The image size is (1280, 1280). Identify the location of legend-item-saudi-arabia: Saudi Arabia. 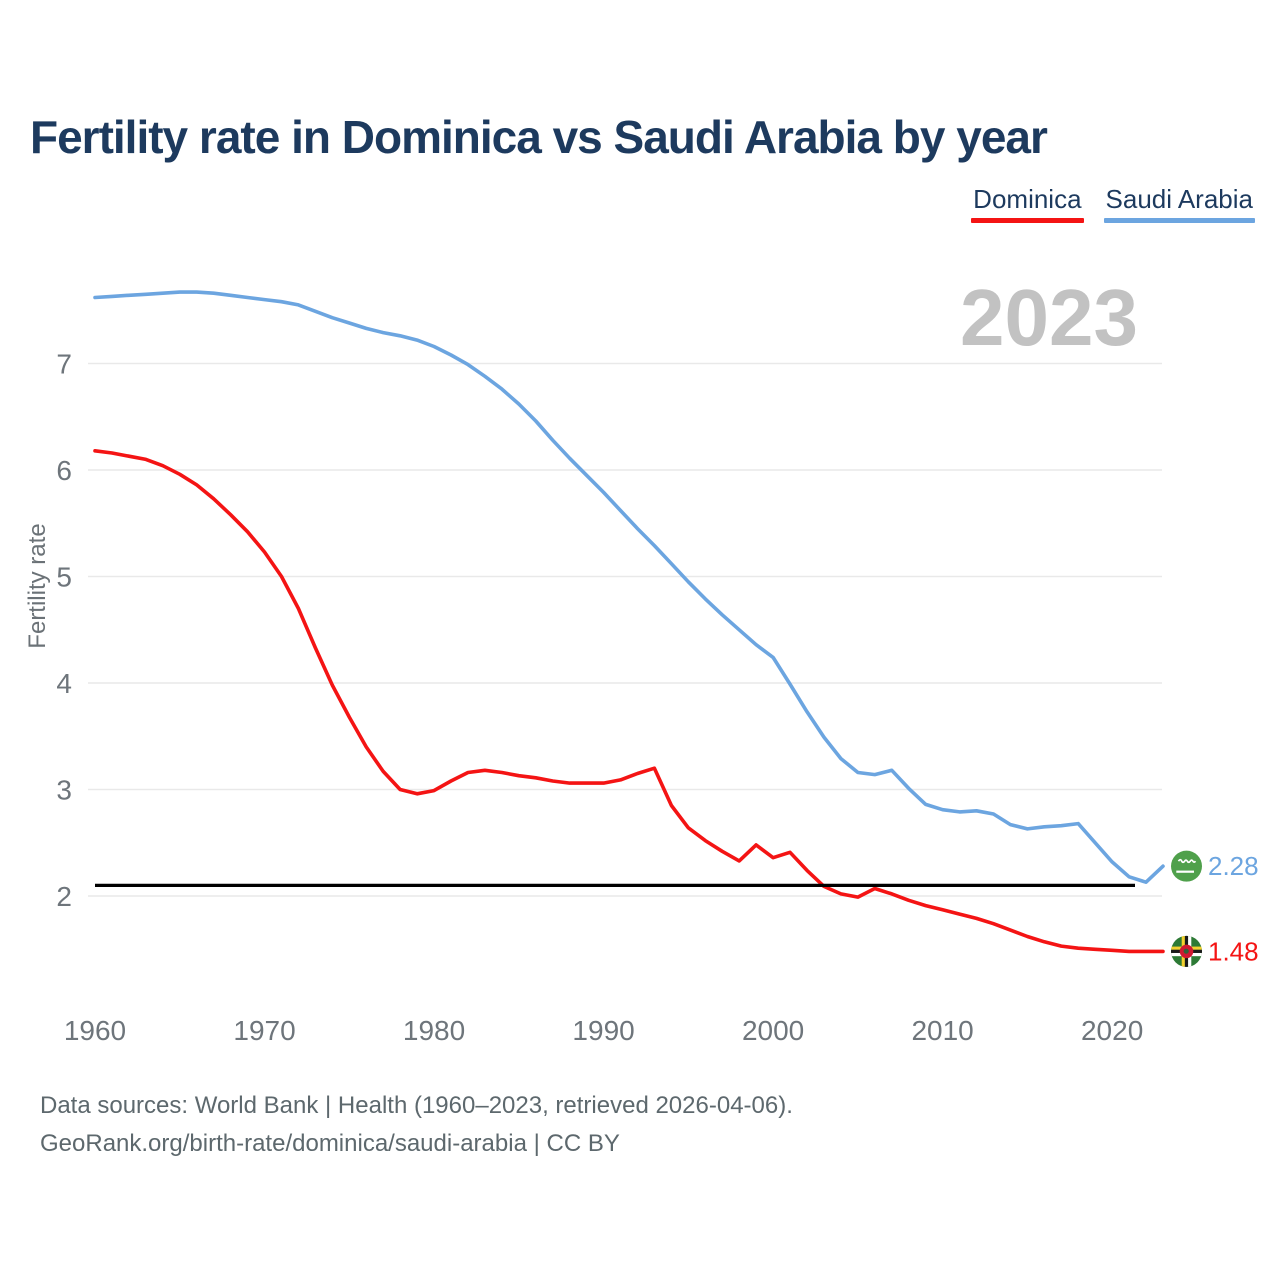
(1179, 203).